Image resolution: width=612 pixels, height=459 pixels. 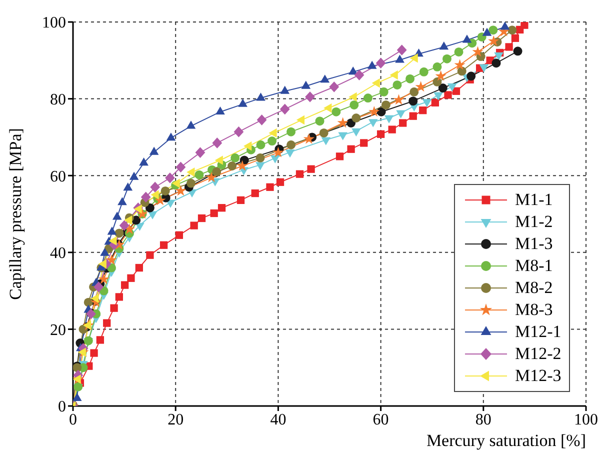 I want to click on x-axis-title: Mercury saturation [%], so click(x=506, y=440).